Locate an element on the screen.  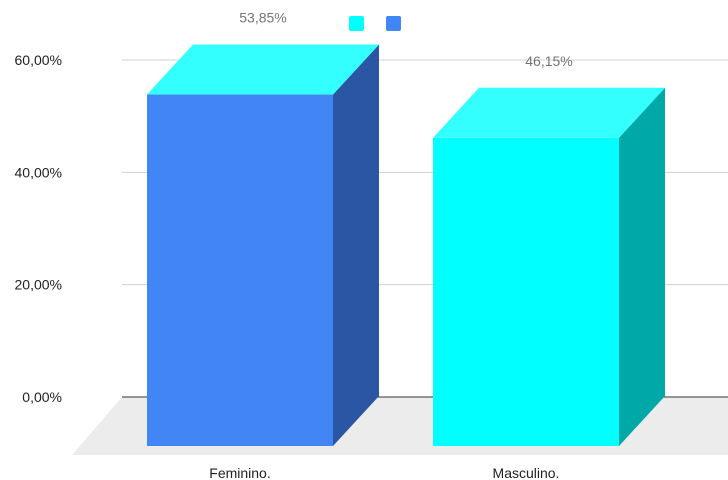
y-tick-label: 40,00% is located at coordinates (38, 172).